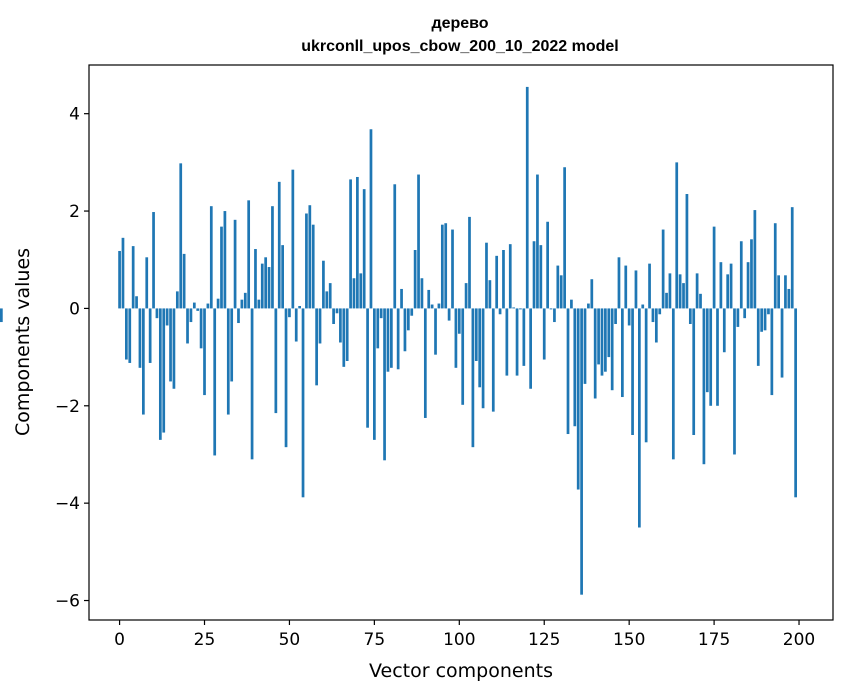  I want to click on chart-subtitle: ukrconll_upos_cbow_200_10_2022 model, so click(459, 46).